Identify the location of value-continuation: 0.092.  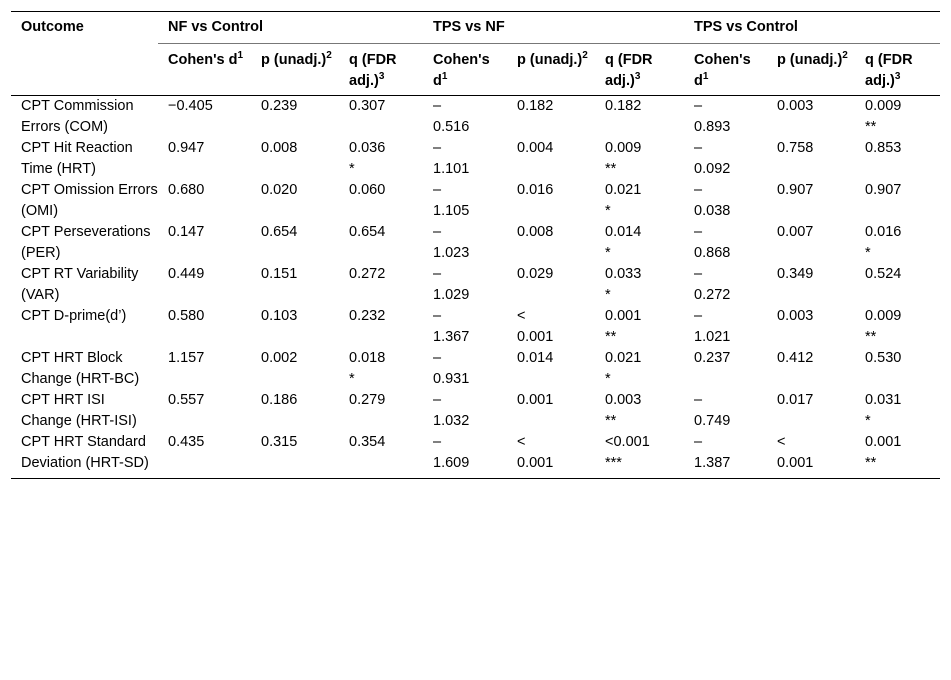
(712, 169).